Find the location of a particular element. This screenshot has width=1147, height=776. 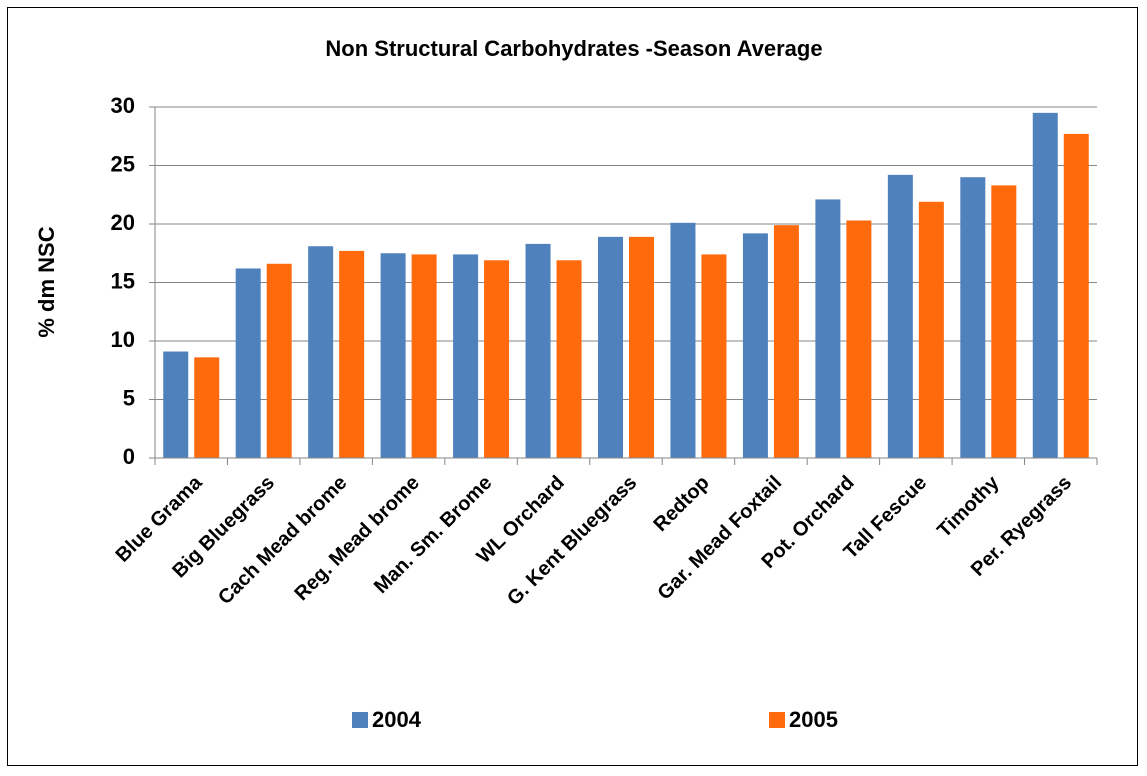

legend-label: 2005 is located at coordinates (813, 719).